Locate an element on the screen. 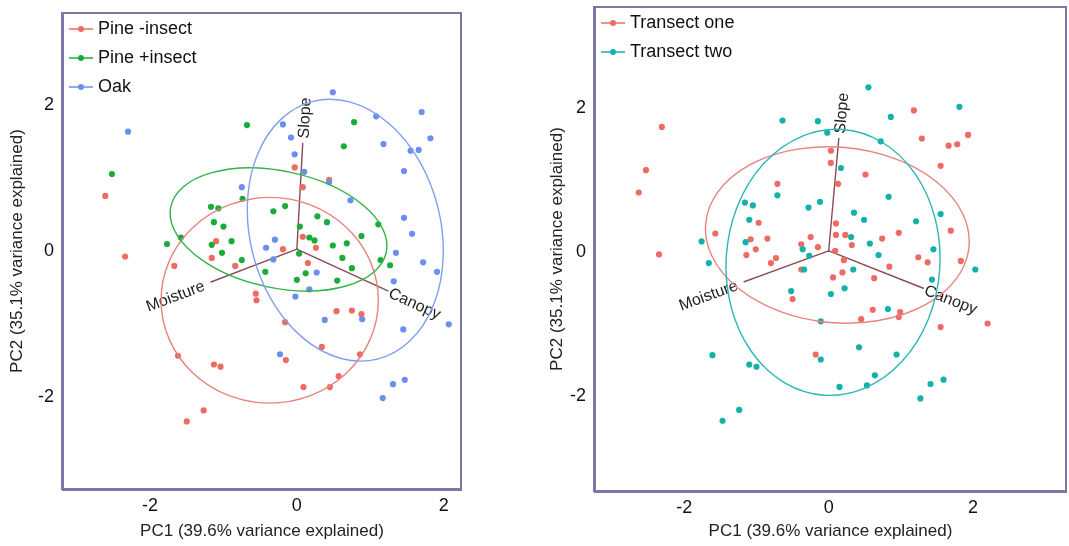 This screenshot has height=546, width=1069. legend-label: Transect one is located at coordinates (682, 22).